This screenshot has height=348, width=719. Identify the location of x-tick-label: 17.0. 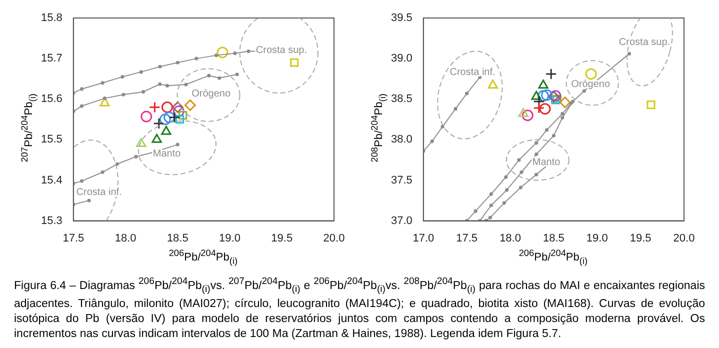
(423, 238).